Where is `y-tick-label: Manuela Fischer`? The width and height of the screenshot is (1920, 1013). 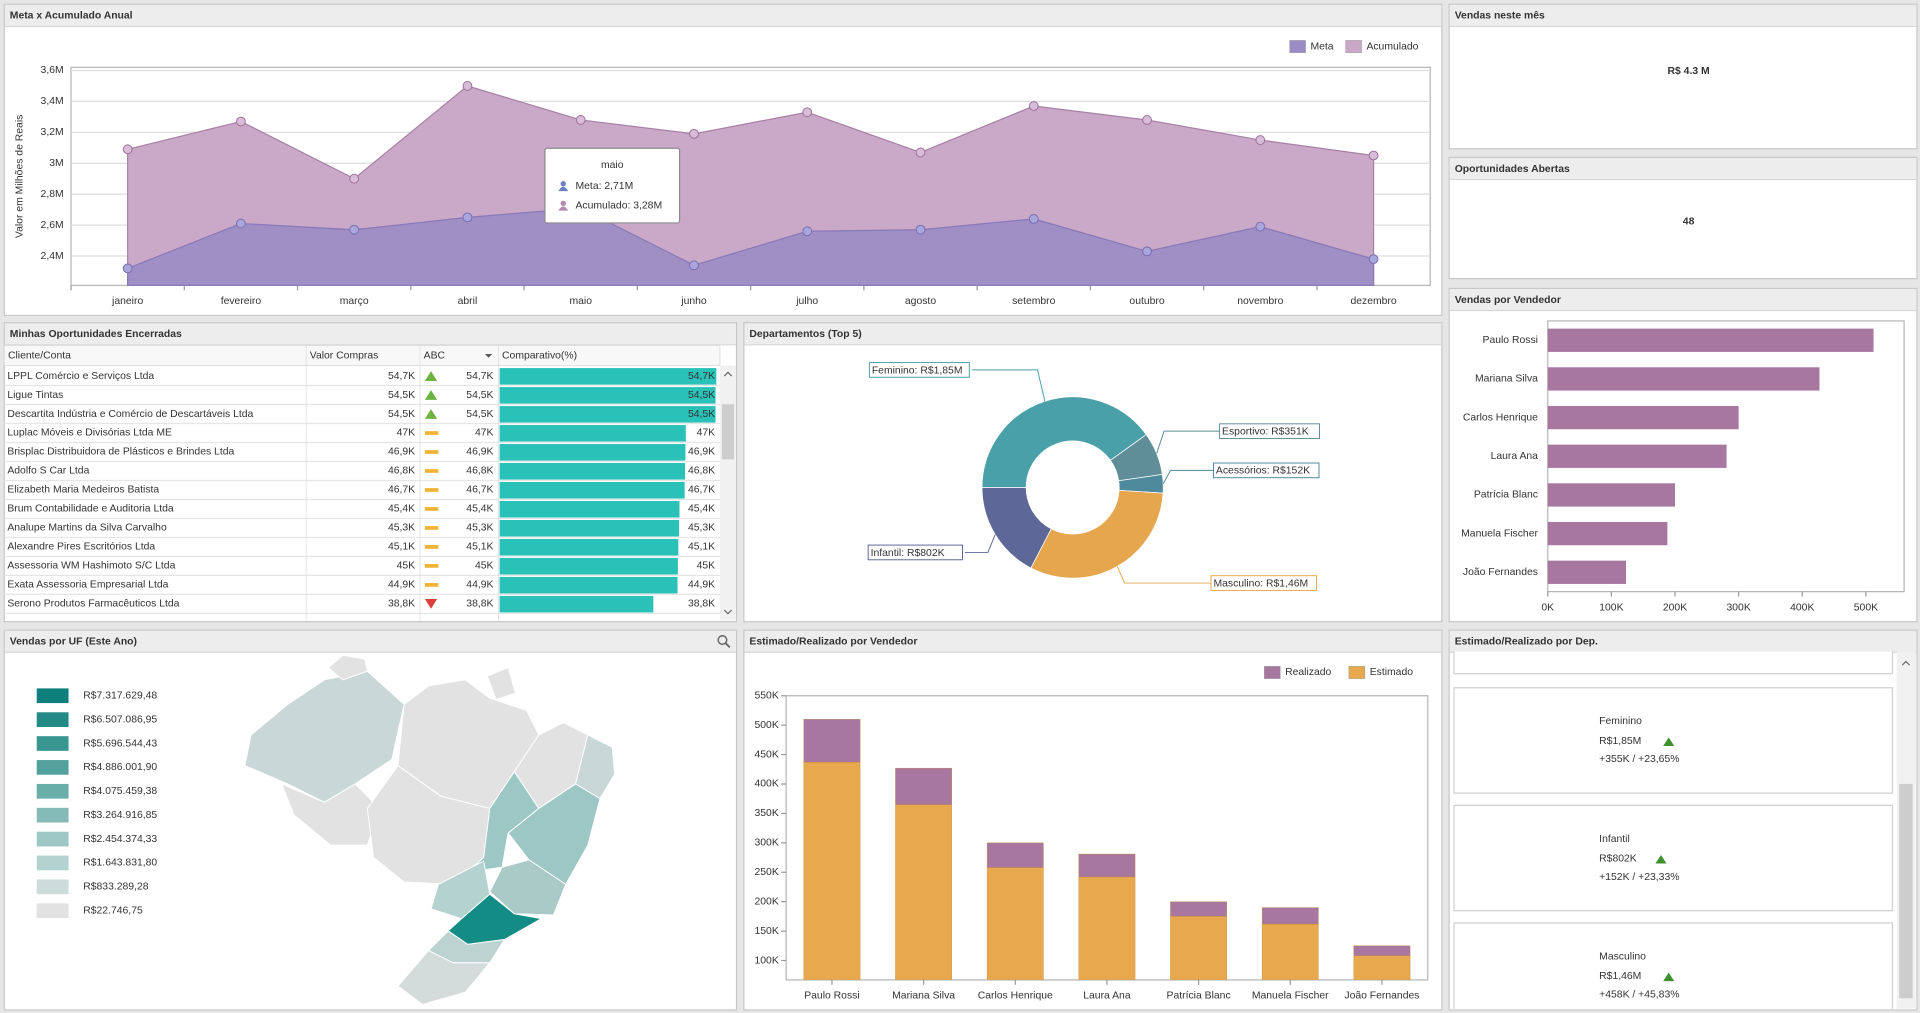 y-tick-label: Manuela Fischer is located at coordinates (1499, 533).